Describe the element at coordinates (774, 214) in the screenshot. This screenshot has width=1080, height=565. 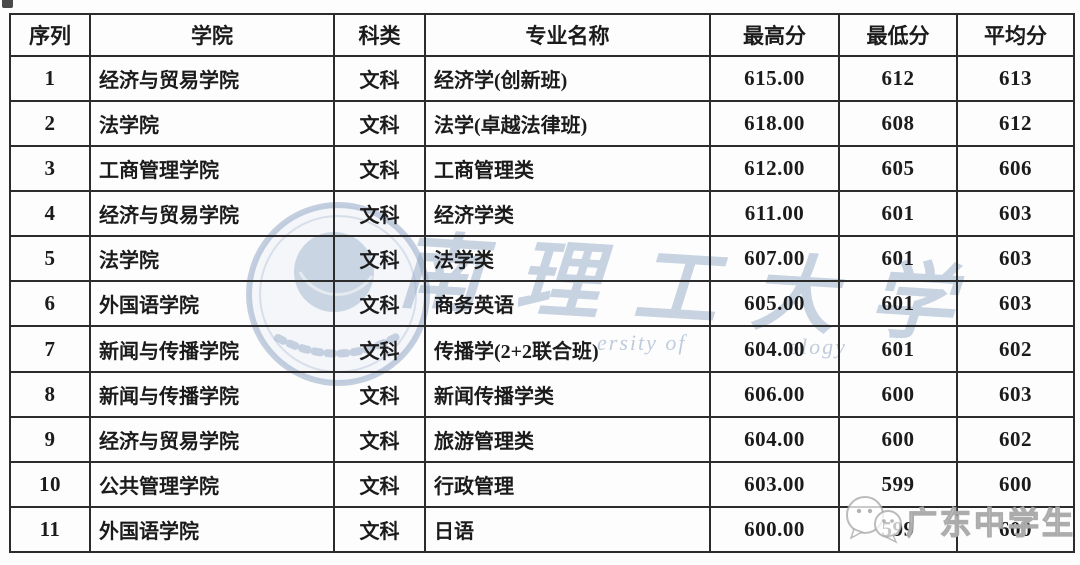
I see `cell-max-score: 611.00` at that location.